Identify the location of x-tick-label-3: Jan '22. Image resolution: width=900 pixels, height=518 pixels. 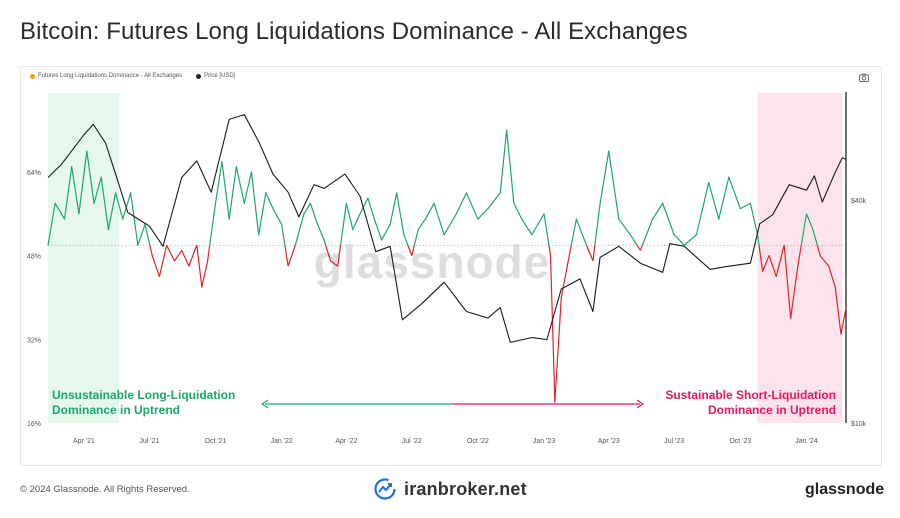
(281, 441).